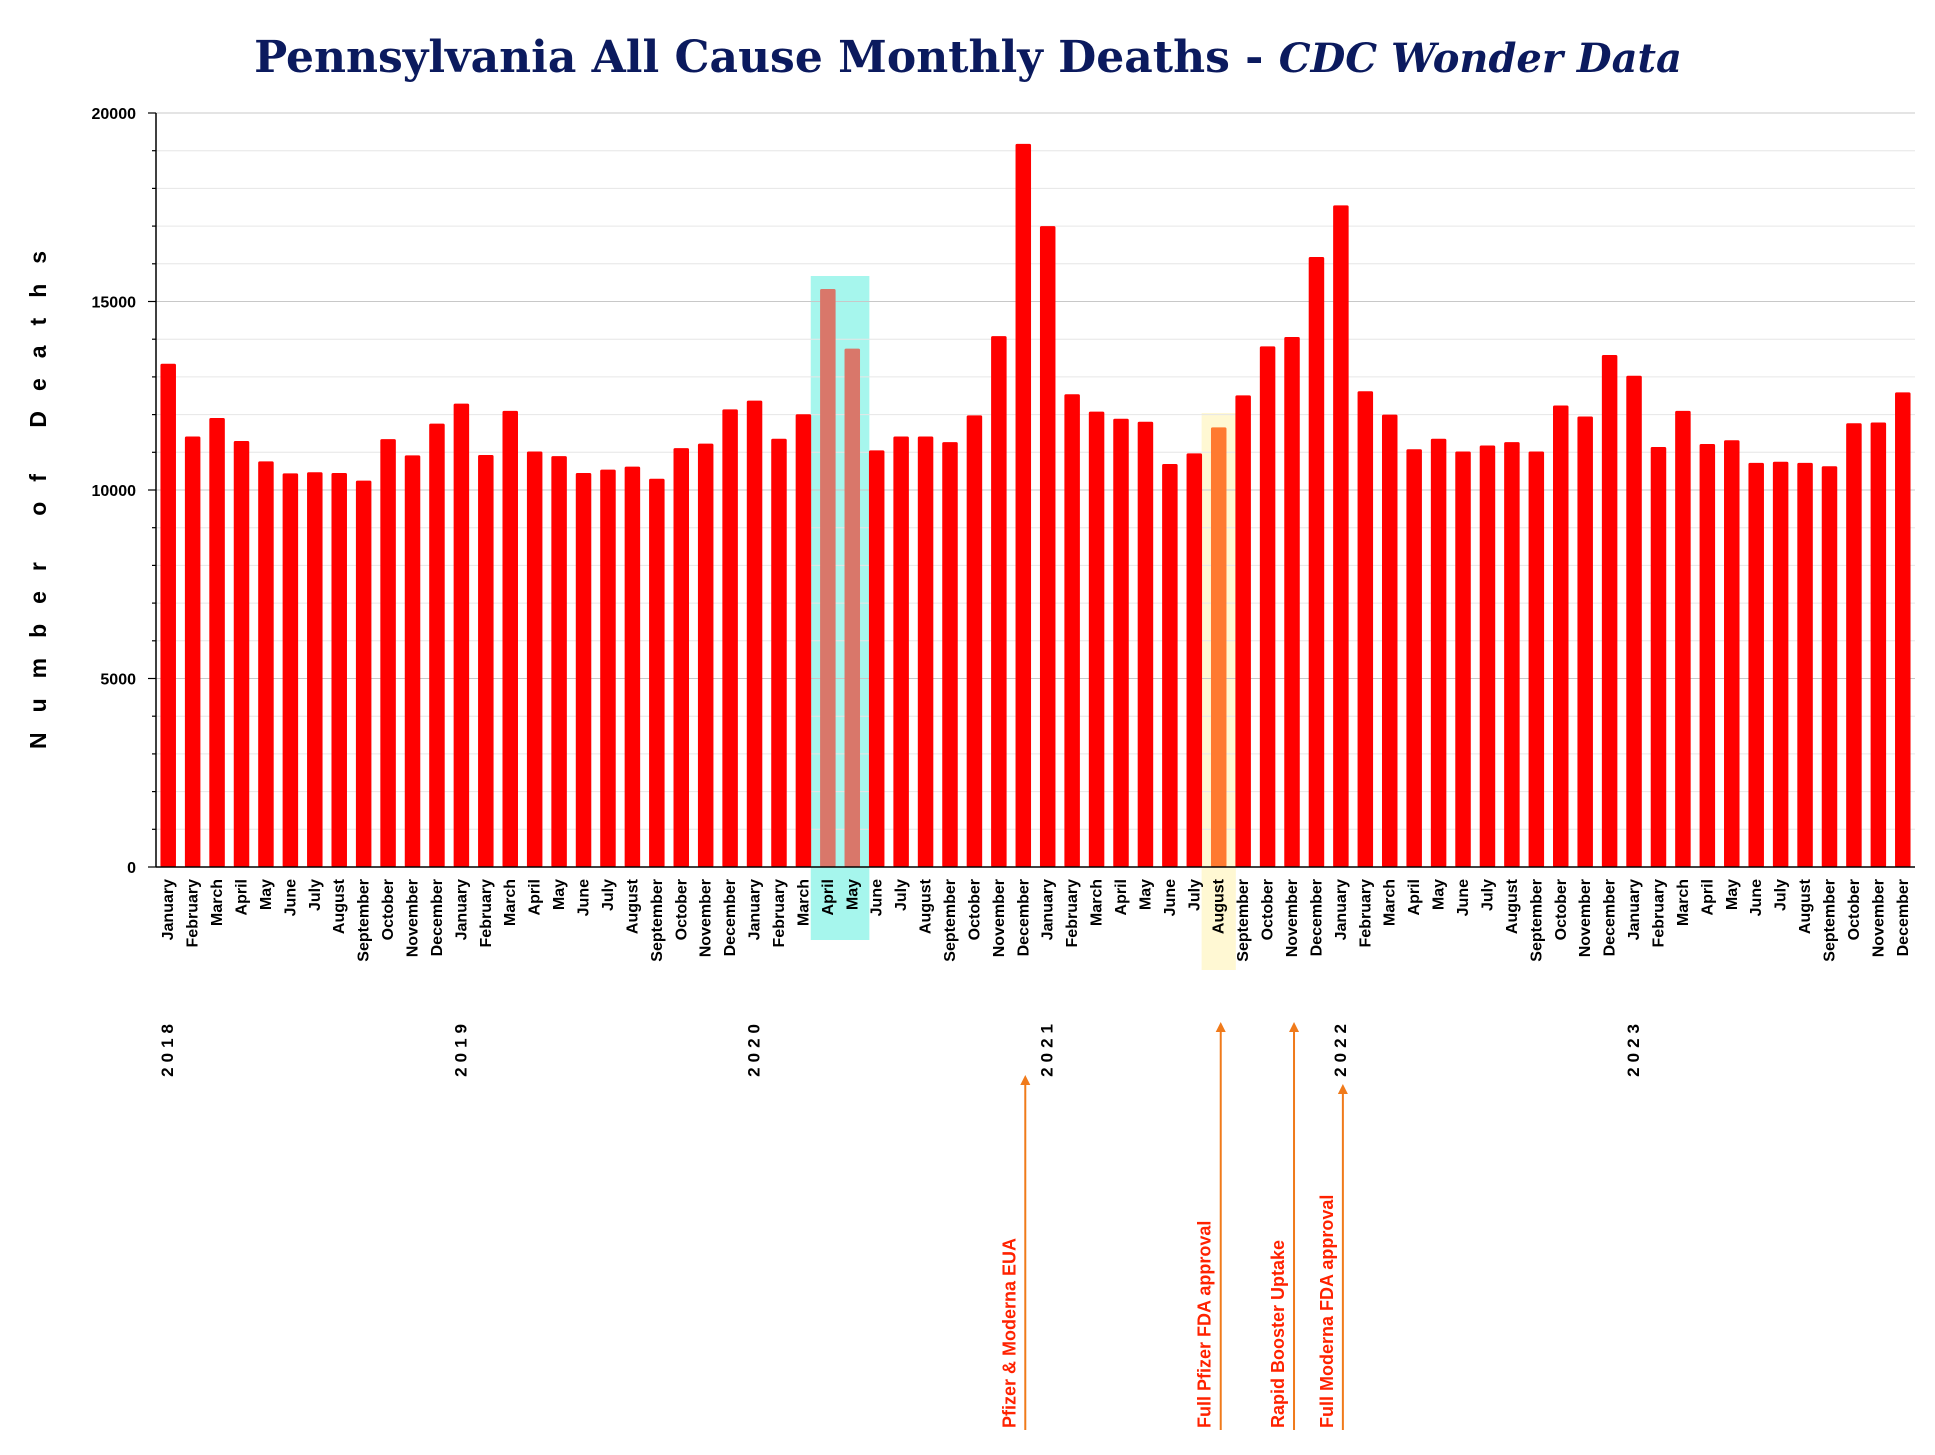  Describe the element at coordinates (167, 1048) in the screenshot. I see `year-label: 2018` at that location.